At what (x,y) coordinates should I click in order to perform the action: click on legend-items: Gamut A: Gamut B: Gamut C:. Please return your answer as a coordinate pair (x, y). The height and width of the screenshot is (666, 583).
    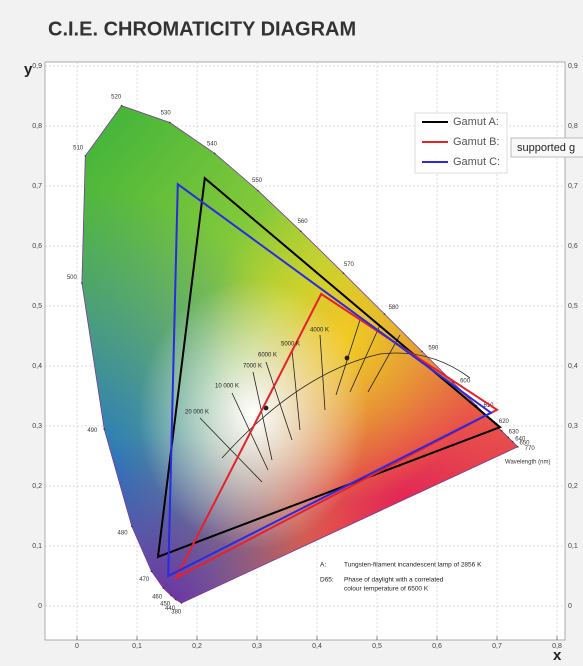
    Looking at the image, I should click on (461, 142).